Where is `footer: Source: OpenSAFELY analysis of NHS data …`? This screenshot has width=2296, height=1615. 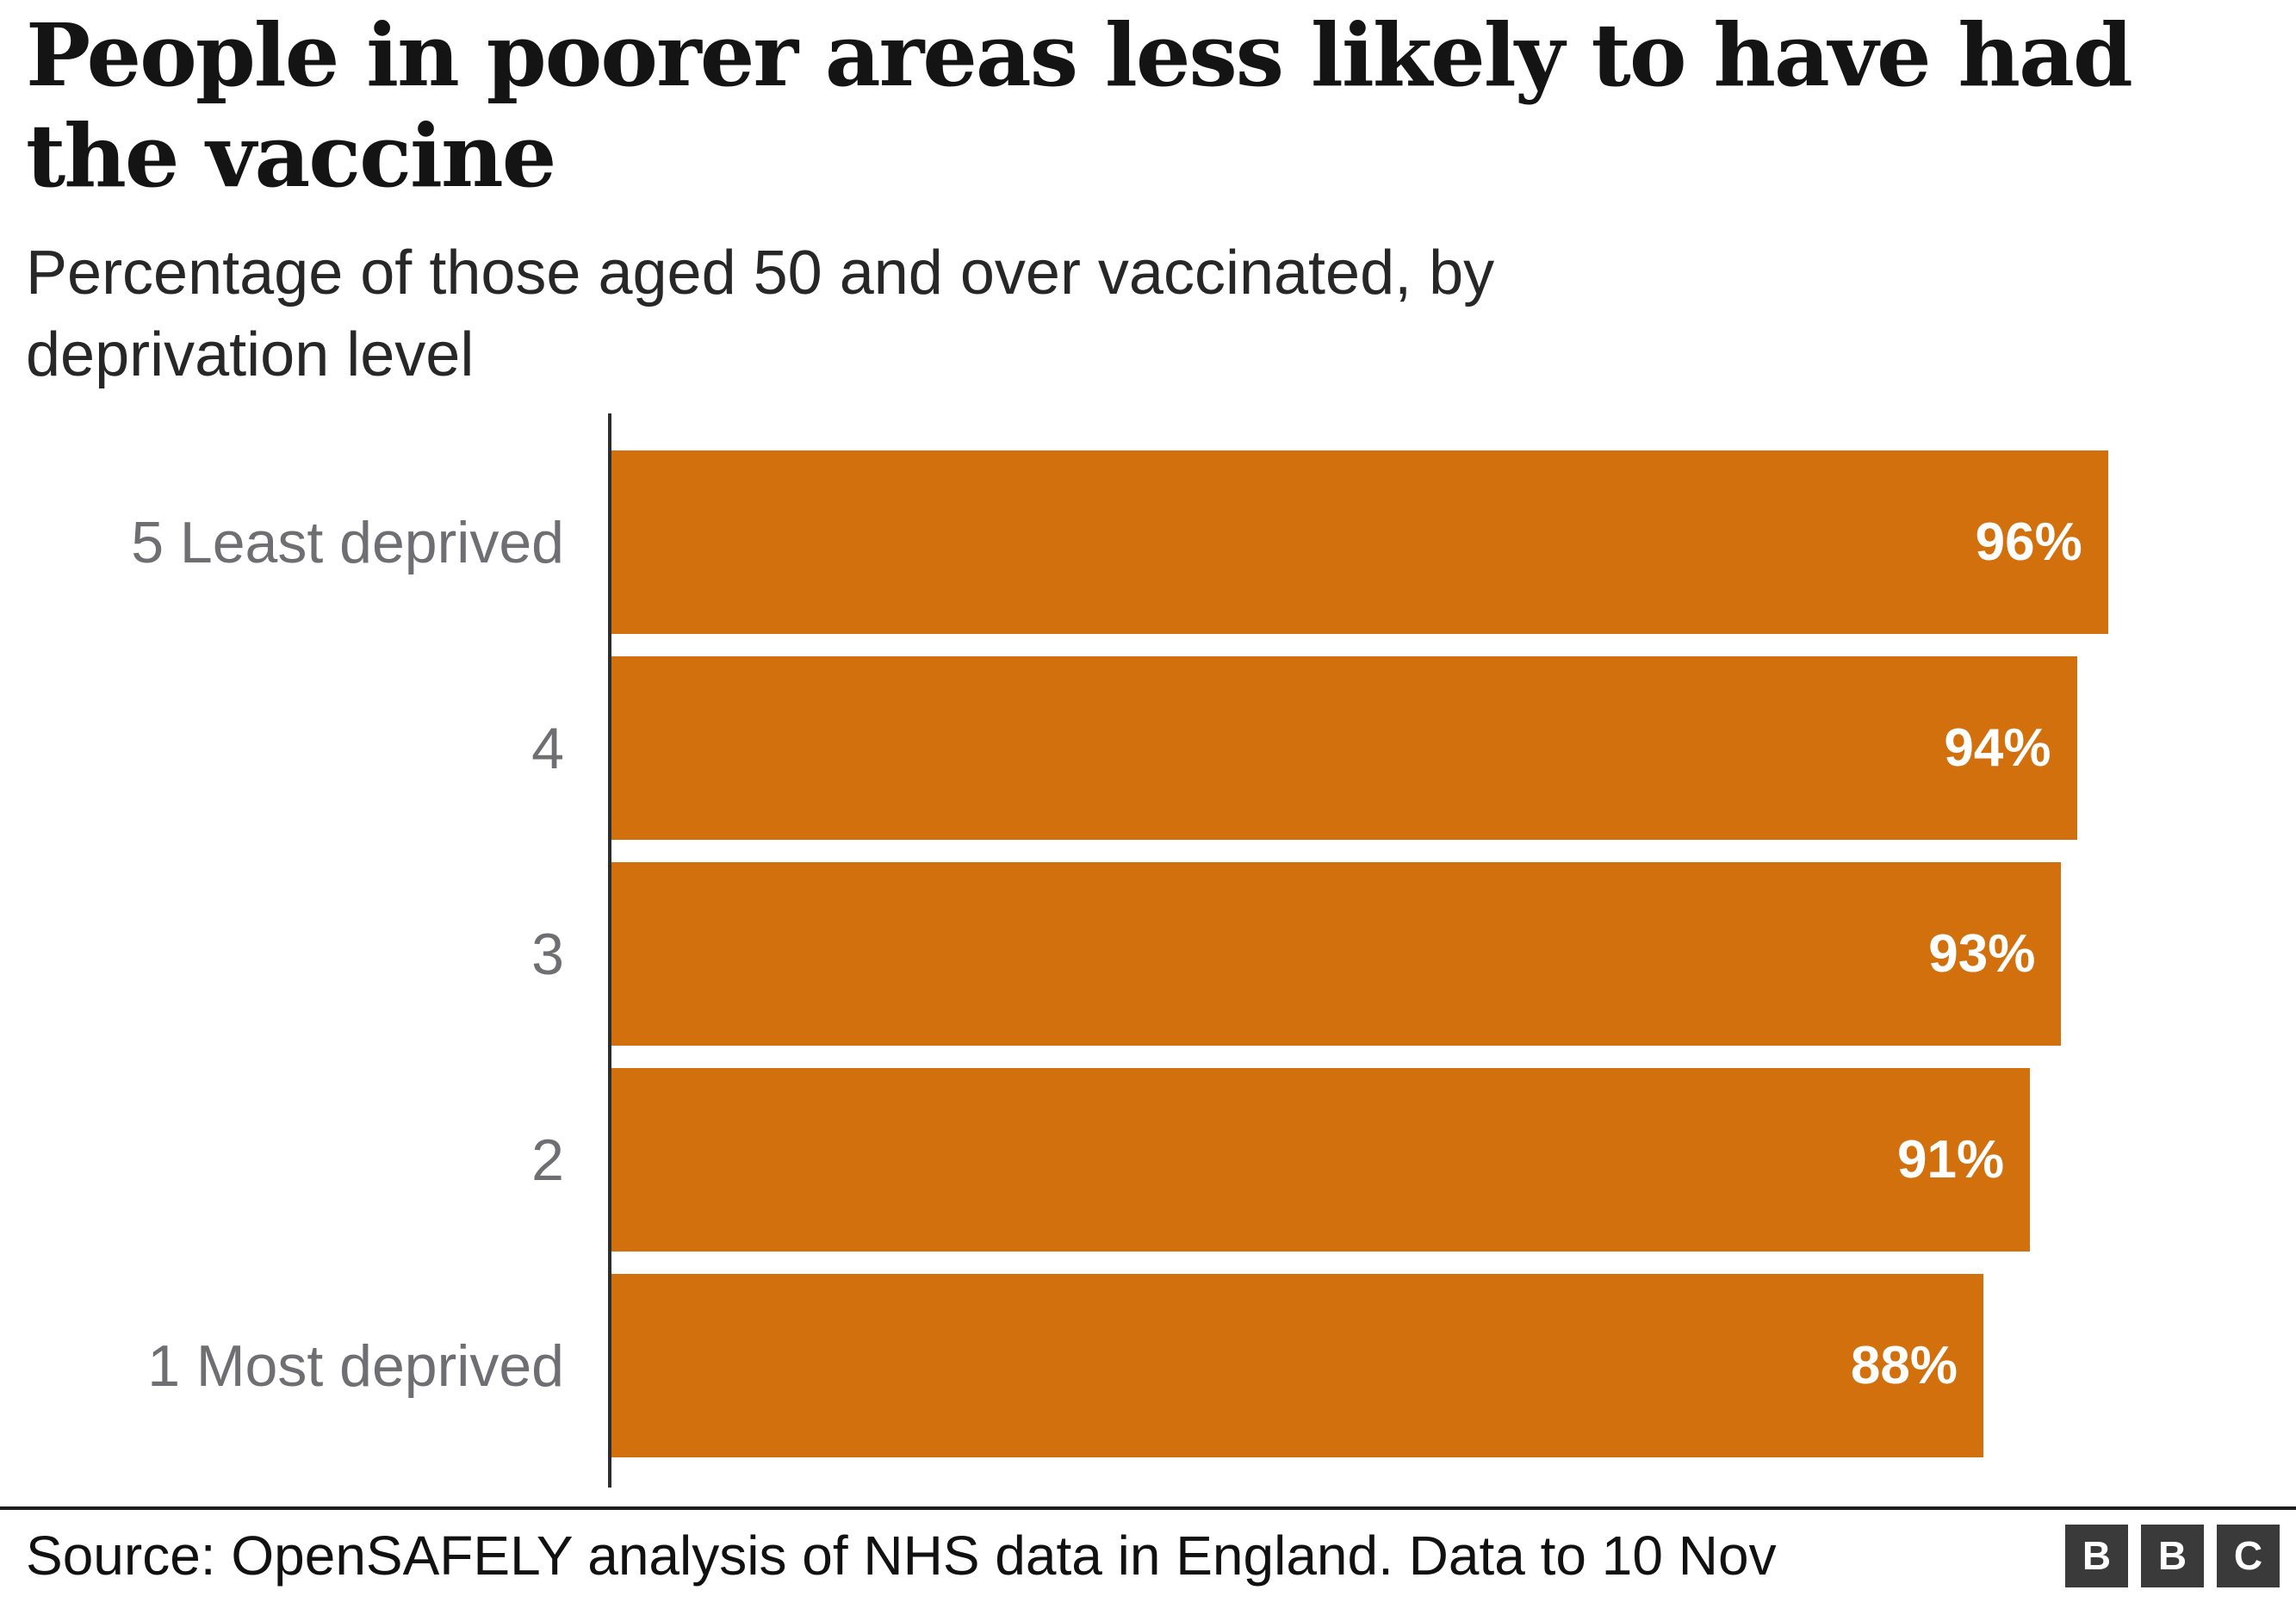 footer: Source: OpenSAFELY analysis of NHS data … is located at coordinates (1148, 1548).